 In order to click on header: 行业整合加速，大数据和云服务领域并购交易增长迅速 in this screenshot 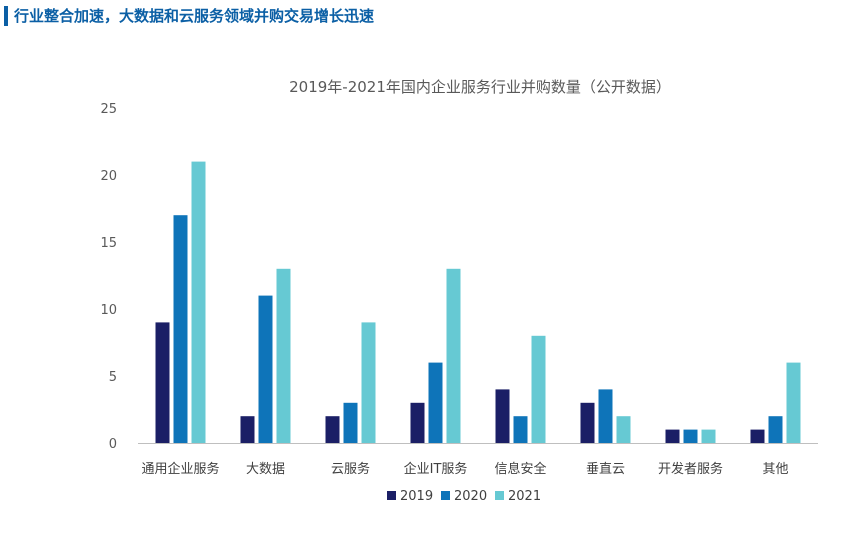, I will do `click(432, 17)`.